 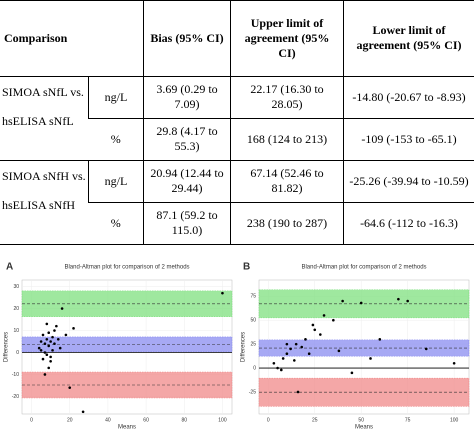 What do you see at coordinates (16, 309) in the screenshot?
I see `y-tick-label: 20` at bounding box center [16, 309].